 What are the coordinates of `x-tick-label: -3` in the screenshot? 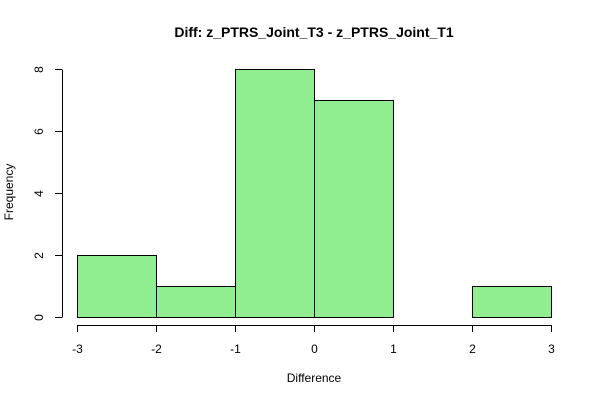 It's located at (77, 349).